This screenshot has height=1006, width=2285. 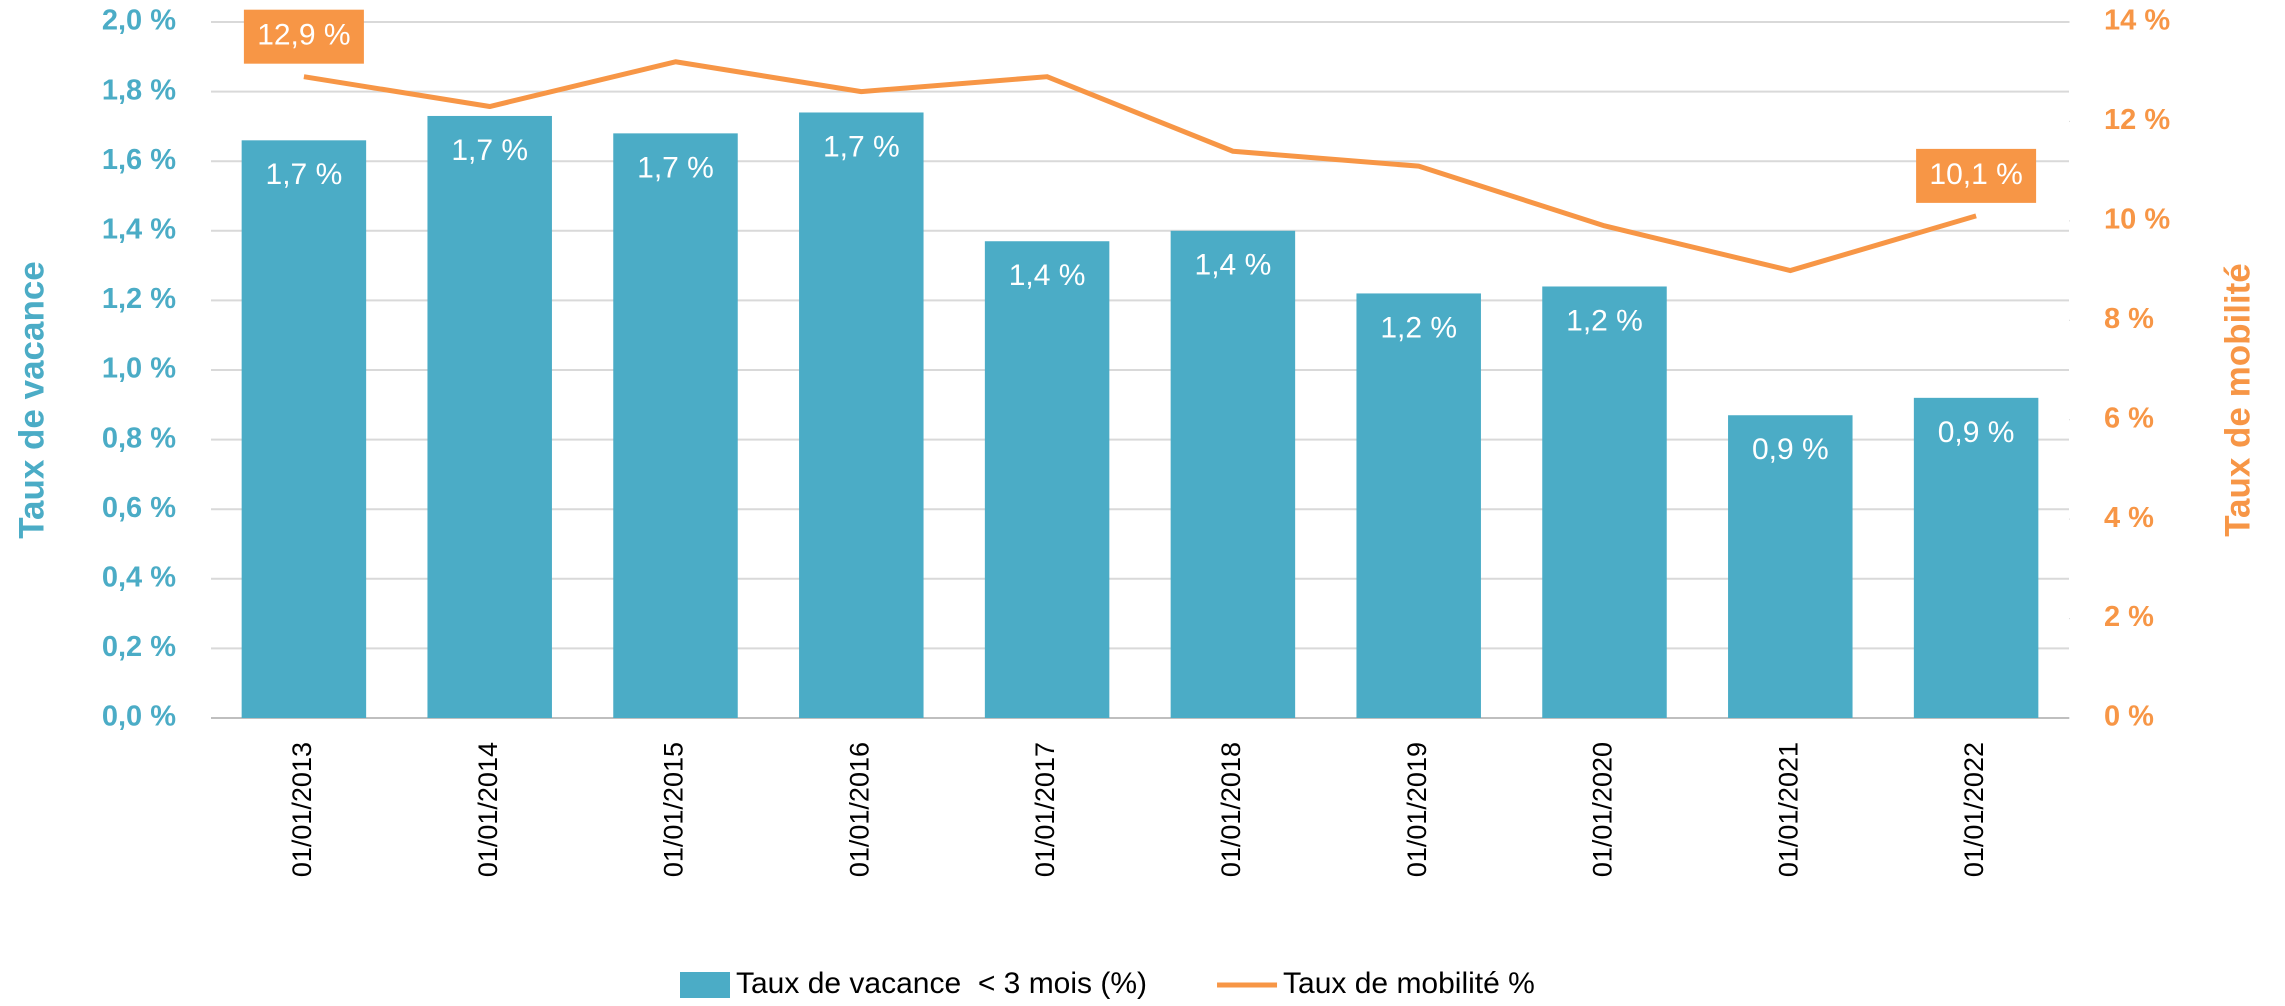 I want to click on y2-tick-label: 10 %, so click(x=2137, y=220).